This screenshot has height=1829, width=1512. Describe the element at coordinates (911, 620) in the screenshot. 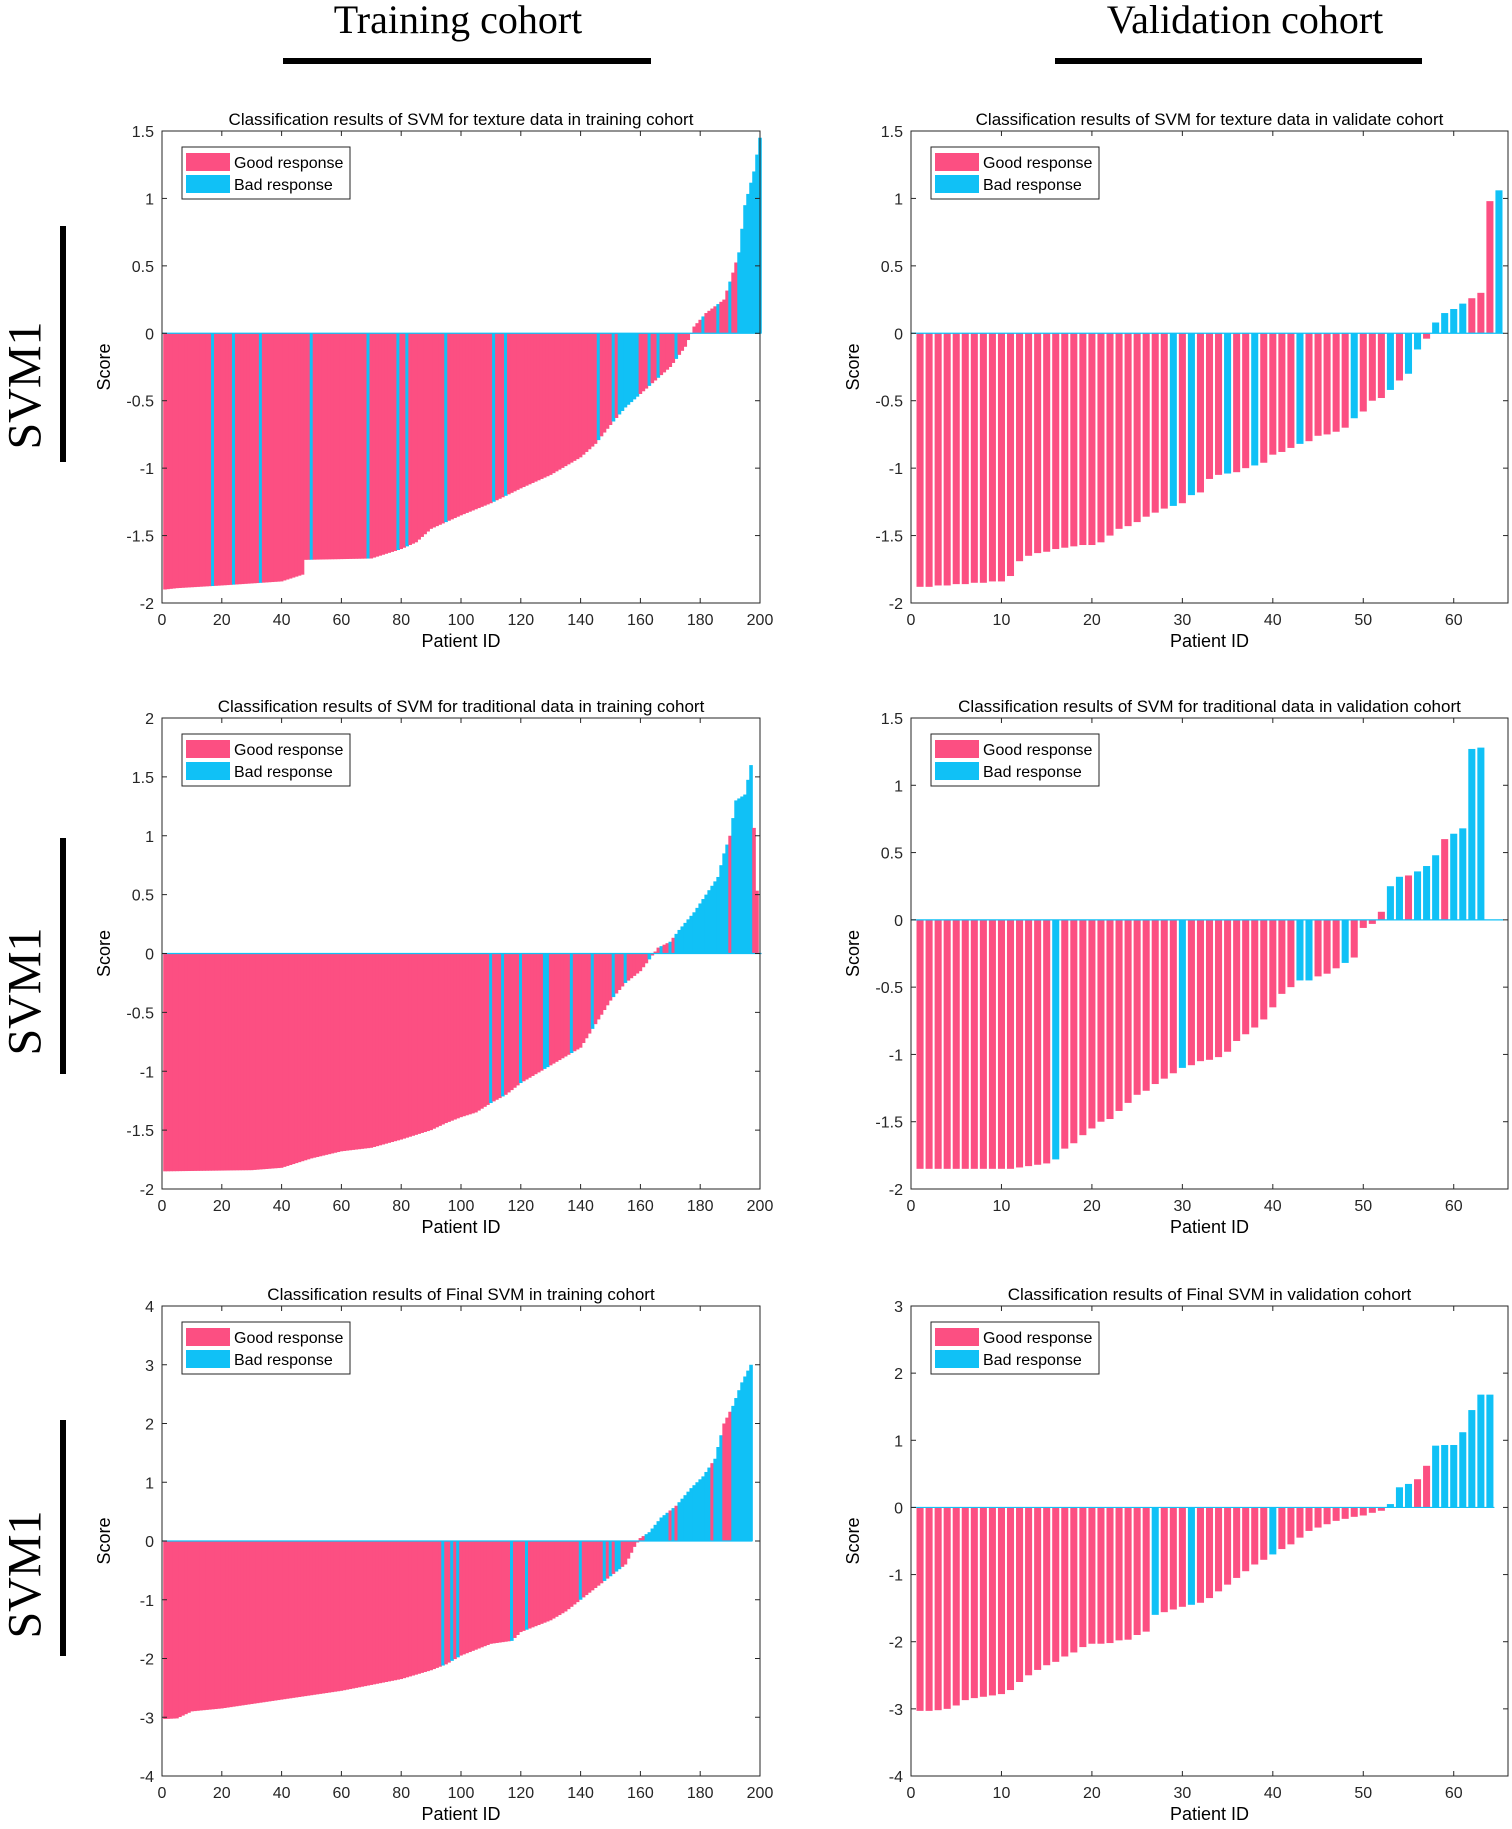

I see `x-tick-label: 0` at that location.